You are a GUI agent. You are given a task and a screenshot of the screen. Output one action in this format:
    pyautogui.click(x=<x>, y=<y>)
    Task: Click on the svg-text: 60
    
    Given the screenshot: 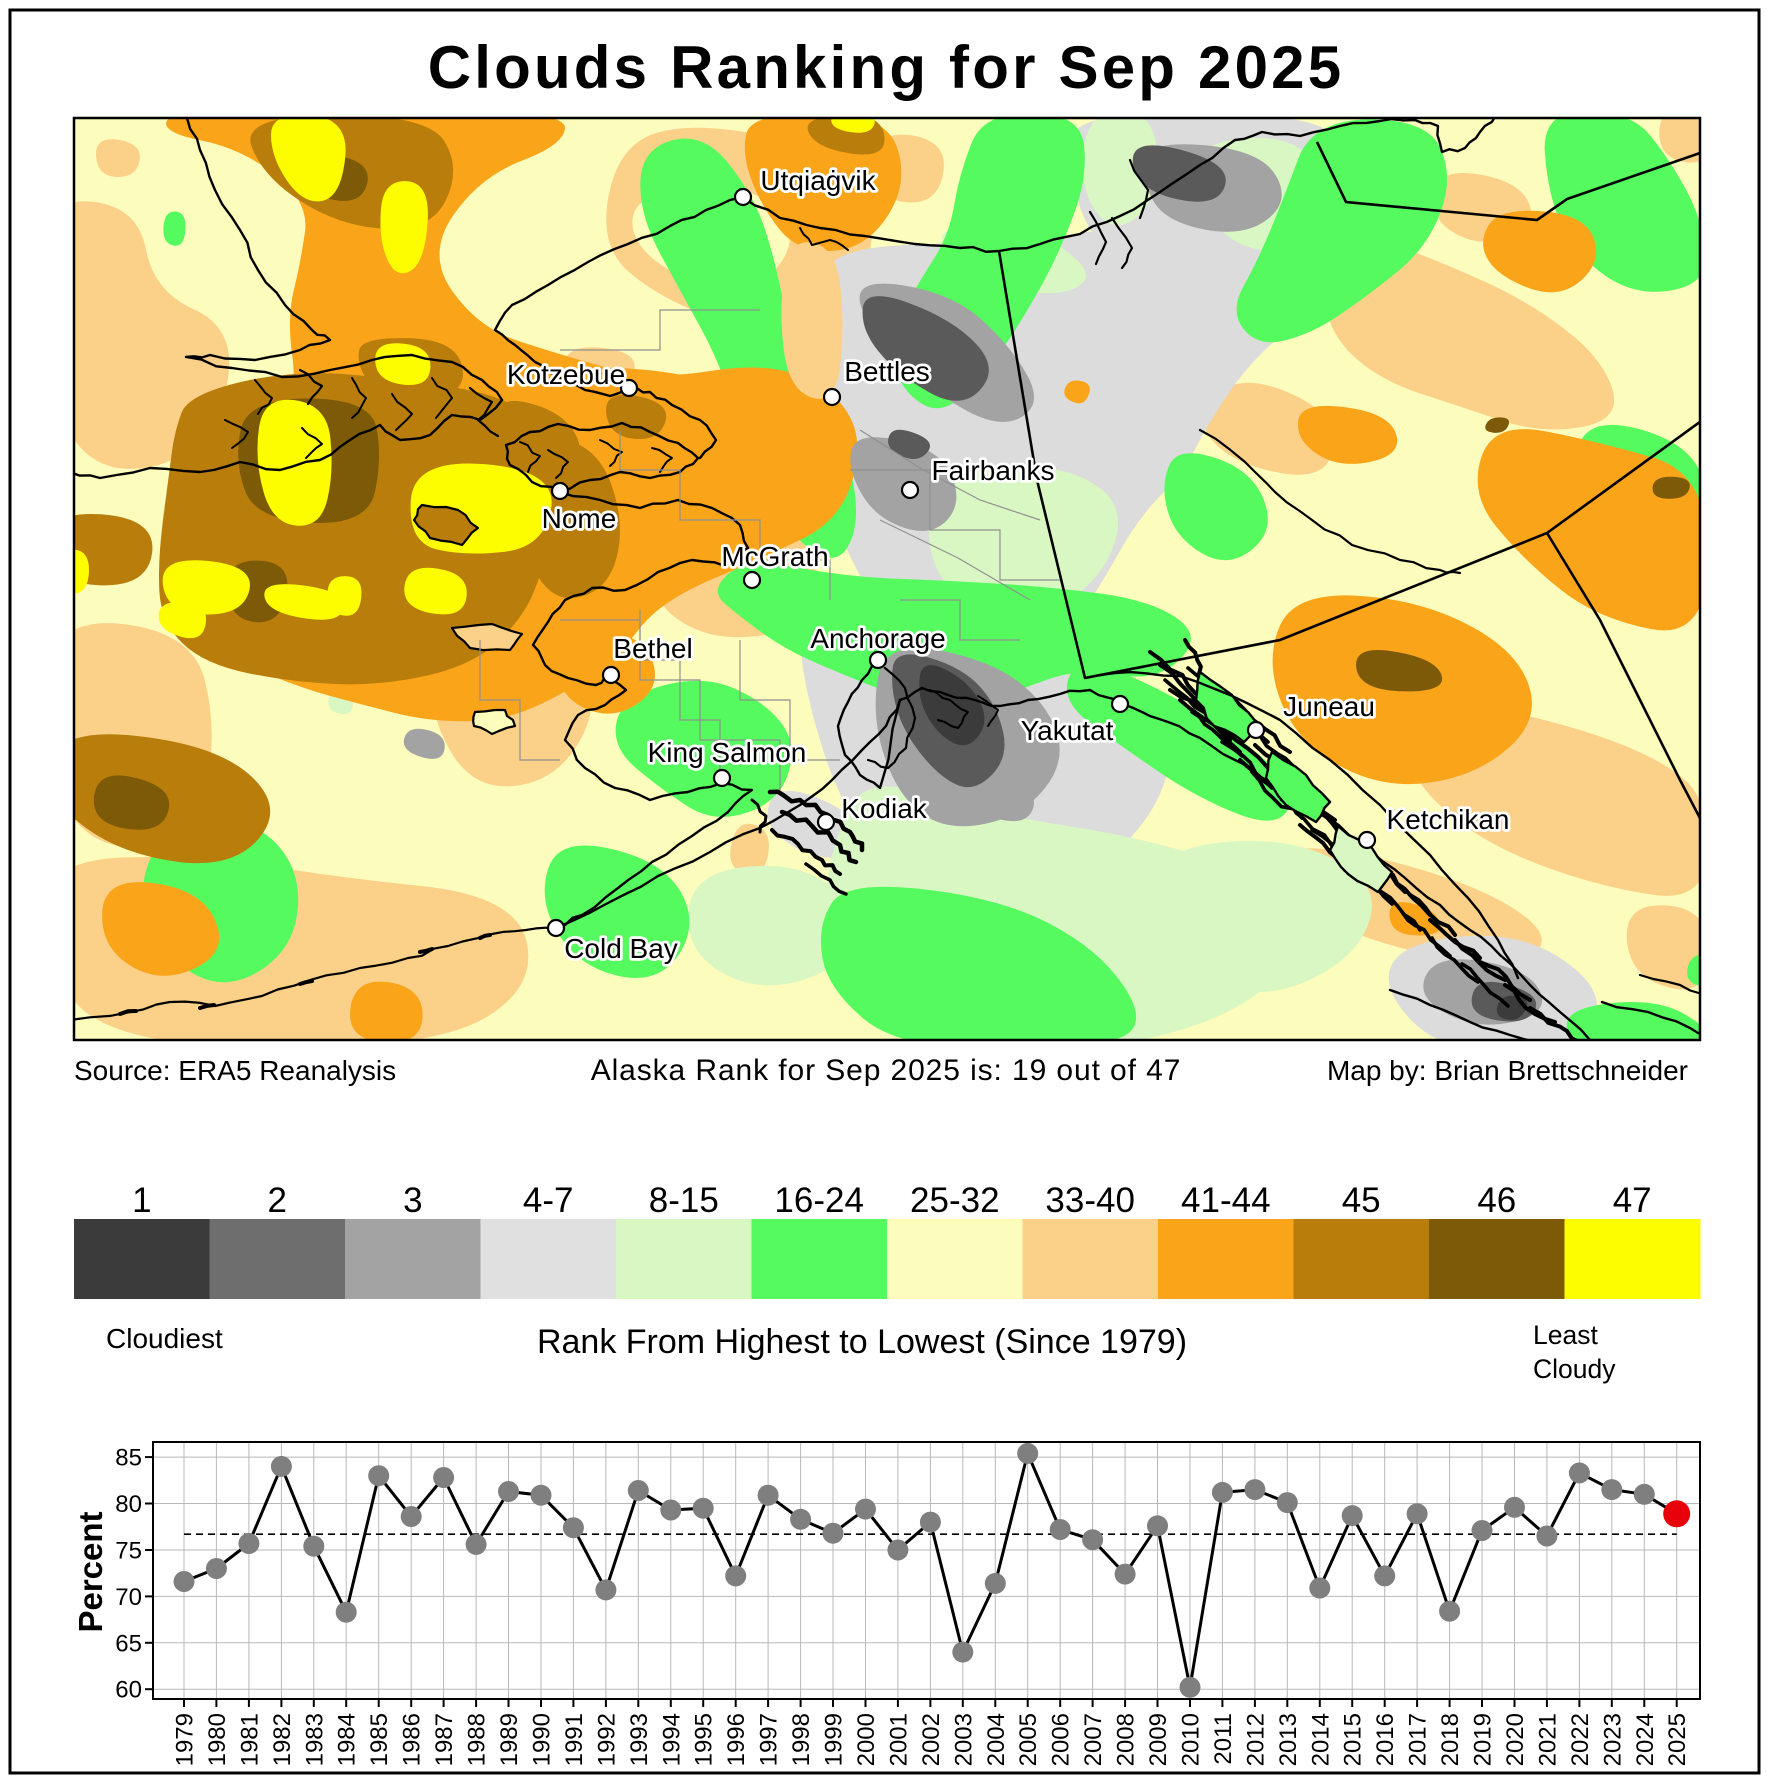 What is the action you would take?
    pyautogui.click(x=128, y=1690)
    